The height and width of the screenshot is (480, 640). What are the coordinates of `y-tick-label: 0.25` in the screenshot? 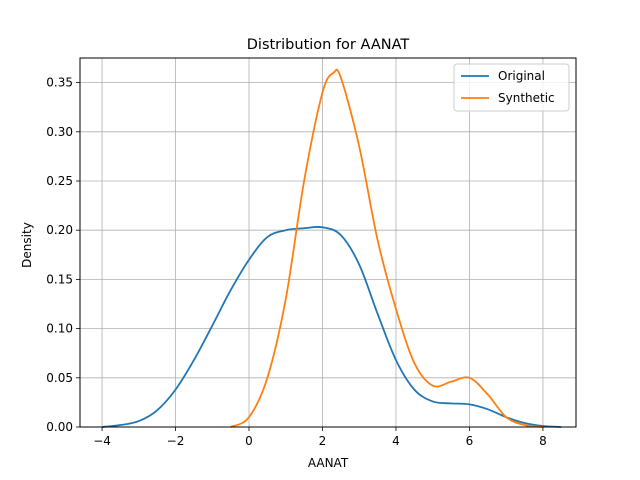 It's located at (59, 181).